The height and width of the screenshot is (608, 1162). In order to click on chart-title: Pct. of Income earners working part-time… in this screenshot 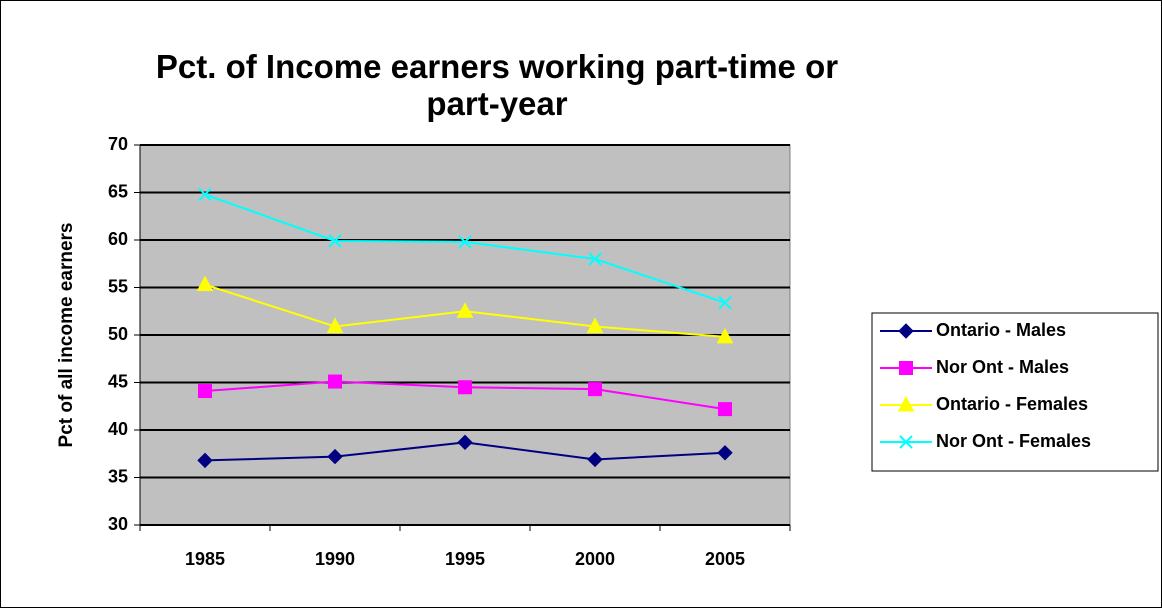, I will do `click(497, 85)`.